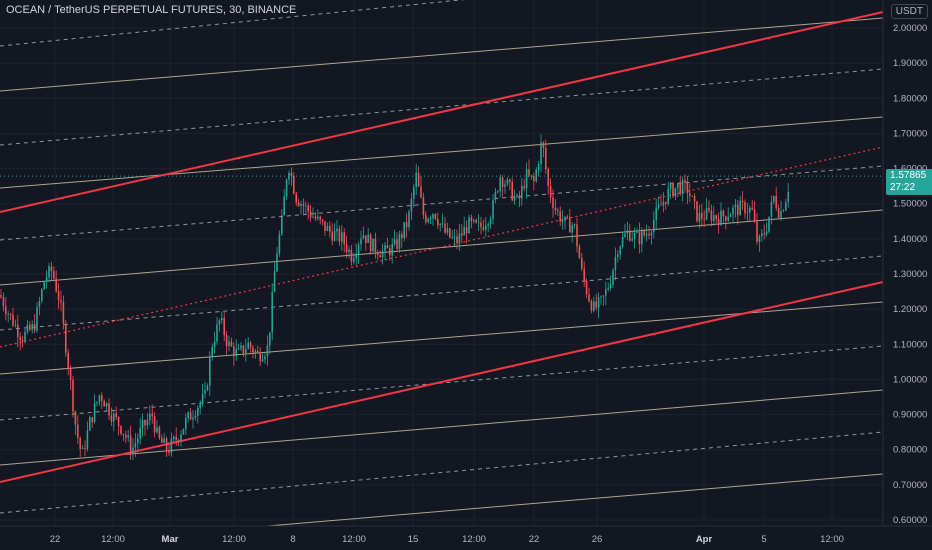 Image resolution: width=932 pixels, height=550 pixels. What do you see at coordinates (910, 98) in the screenshot?
I see `price-tick-label: 1.80000` at bounding box center [910, 98].